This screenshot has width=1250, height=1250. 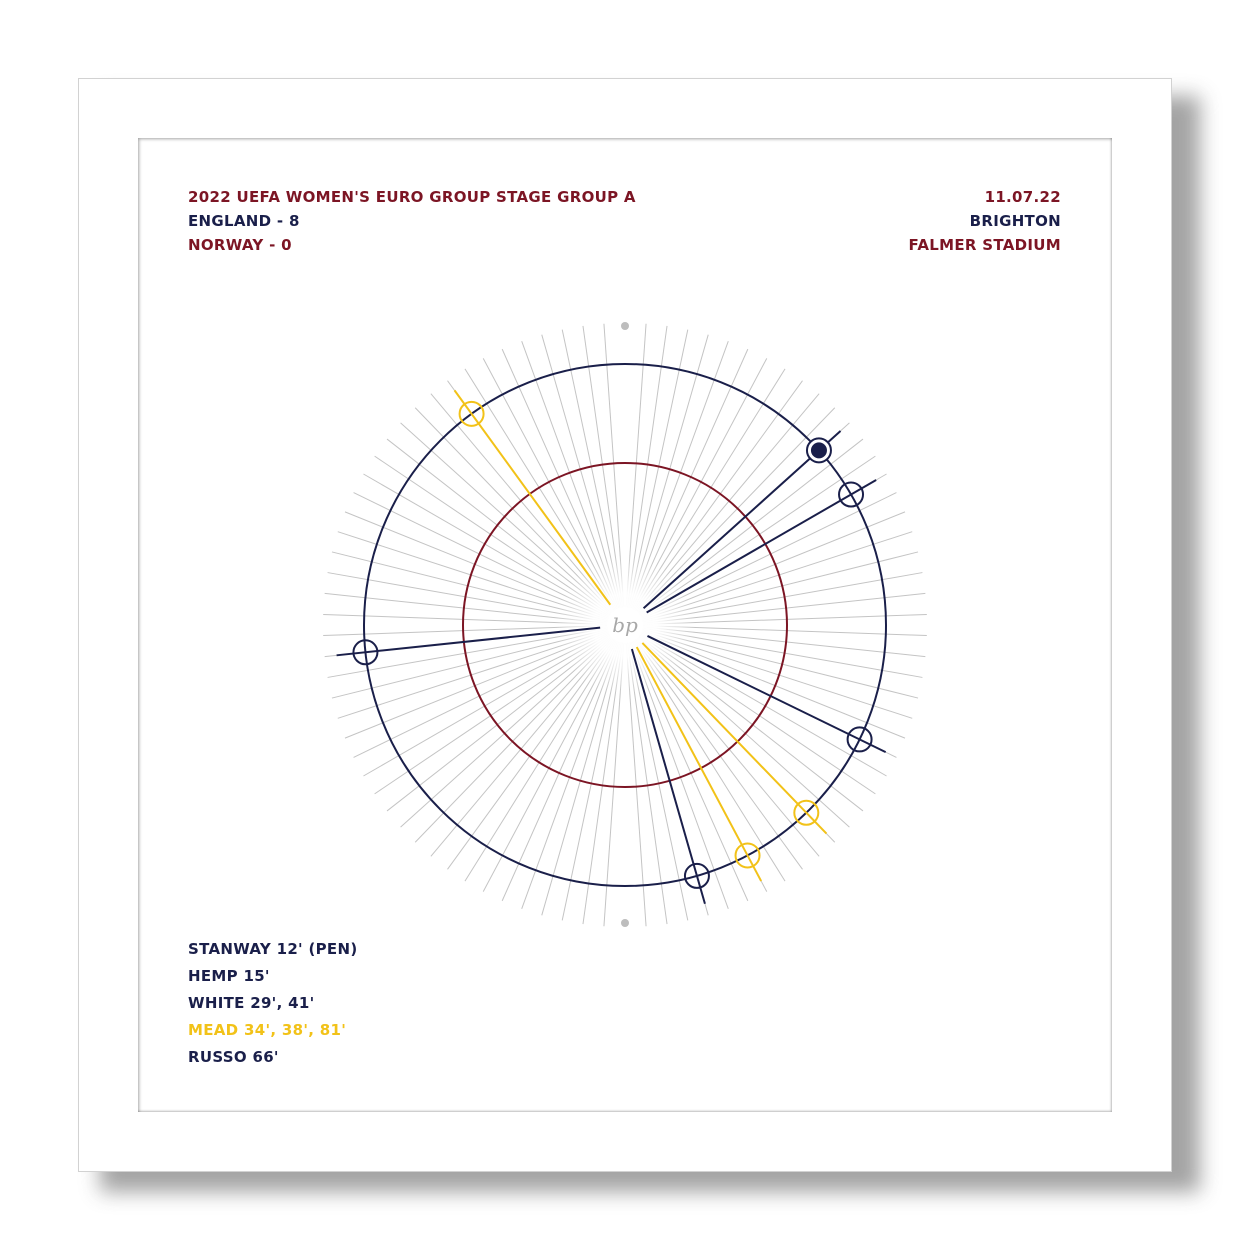 I want to click on bottom-marker-dot, so click(x=625, y=923).